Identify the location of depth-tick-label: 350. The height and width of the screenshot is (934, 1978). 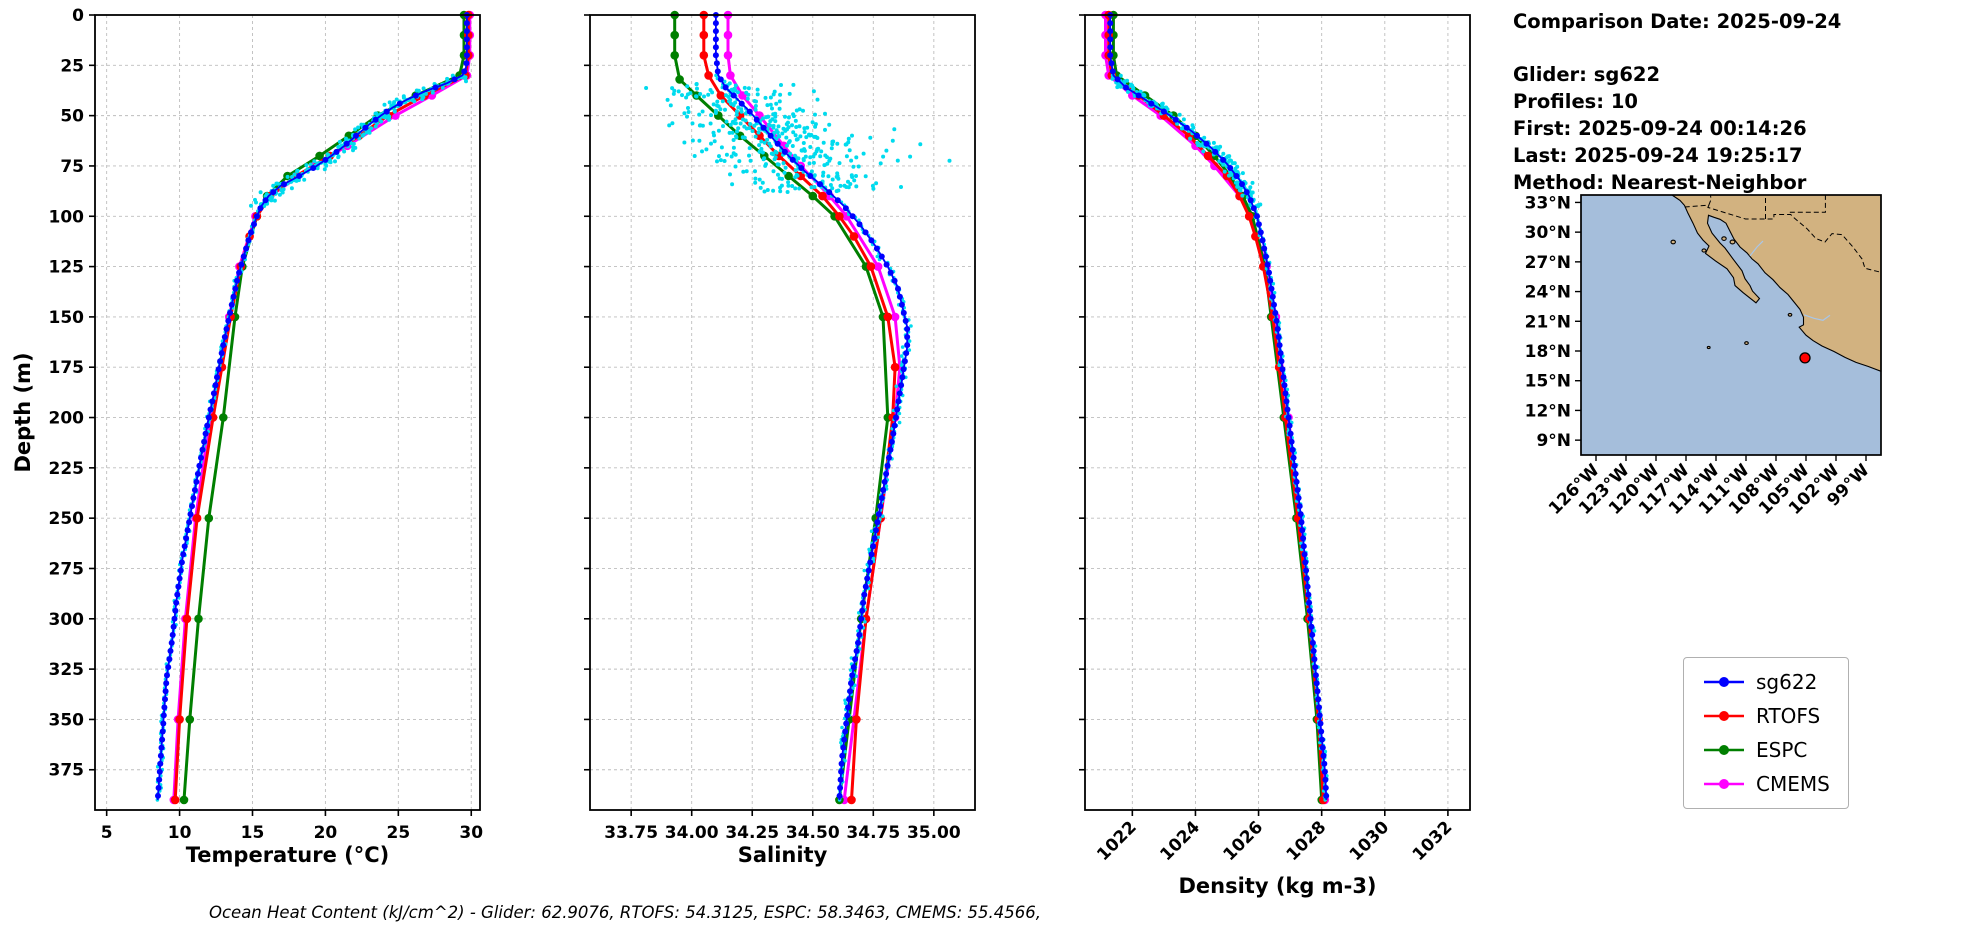
(67, 720).